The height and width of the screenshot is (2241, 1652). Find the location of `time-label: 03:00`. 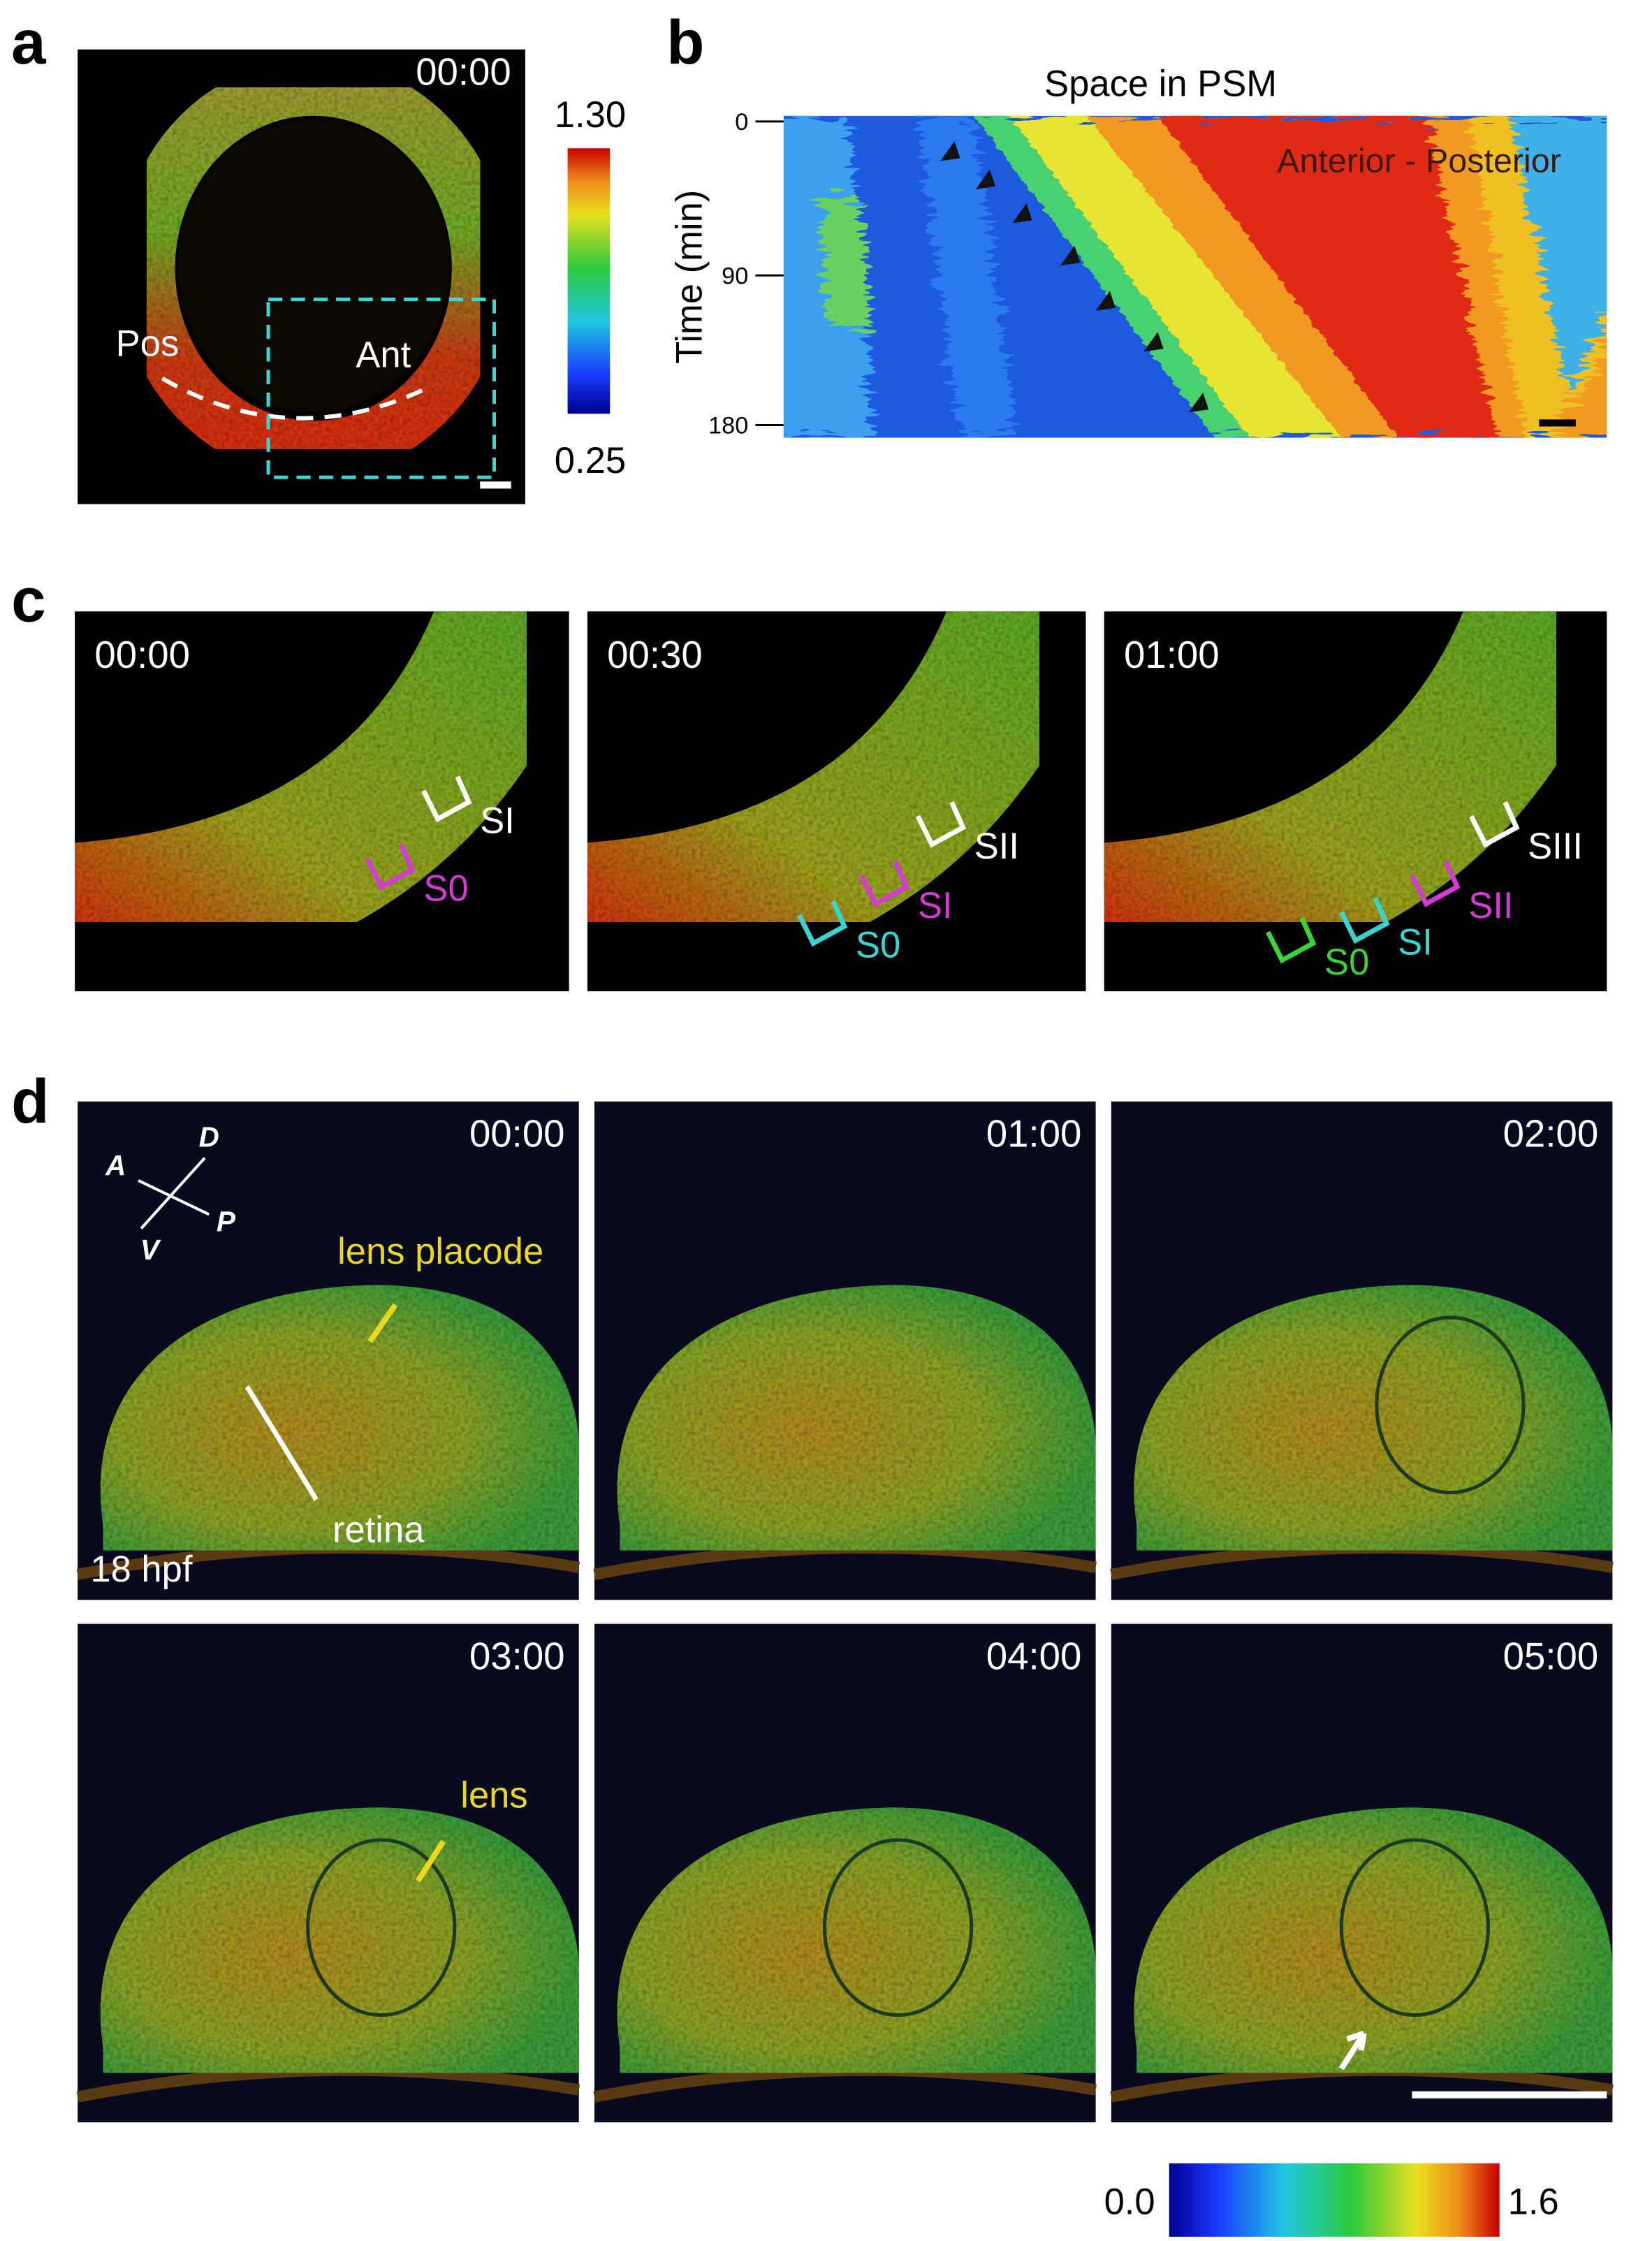

time-label: 03:00 is located at coordinates (517, 1656).